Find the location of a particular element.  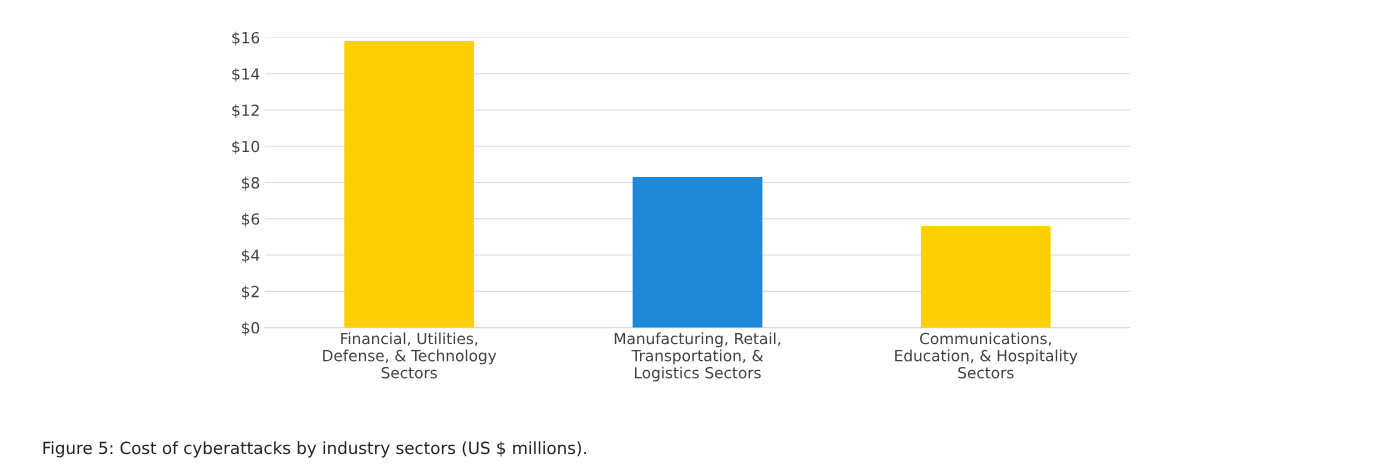

y-tick-label: $10 is located at coordinates (246, 147).